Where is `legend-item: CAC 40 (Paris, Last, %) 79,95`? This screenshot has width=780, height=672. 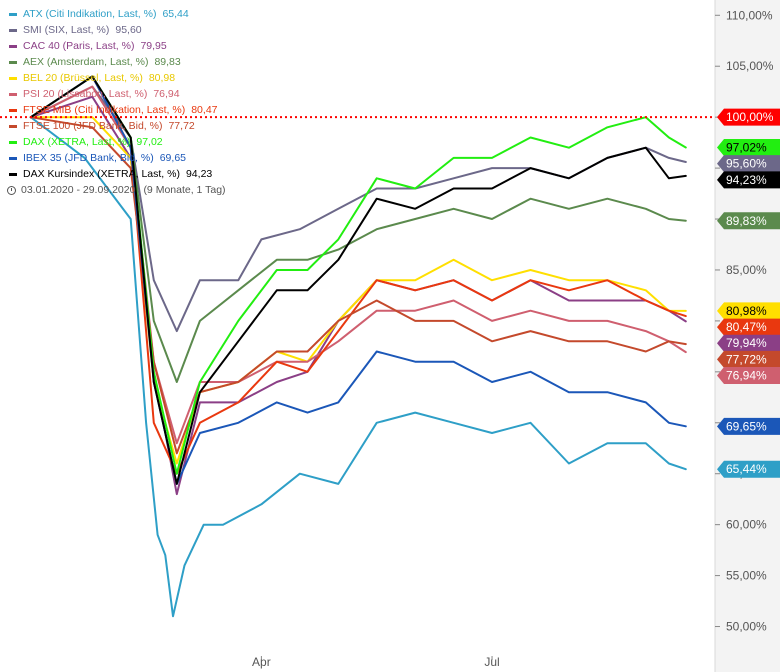
legend-item: CAC 40 (Paris, Last, %) 79,95 is located at coordinates (115, 46).